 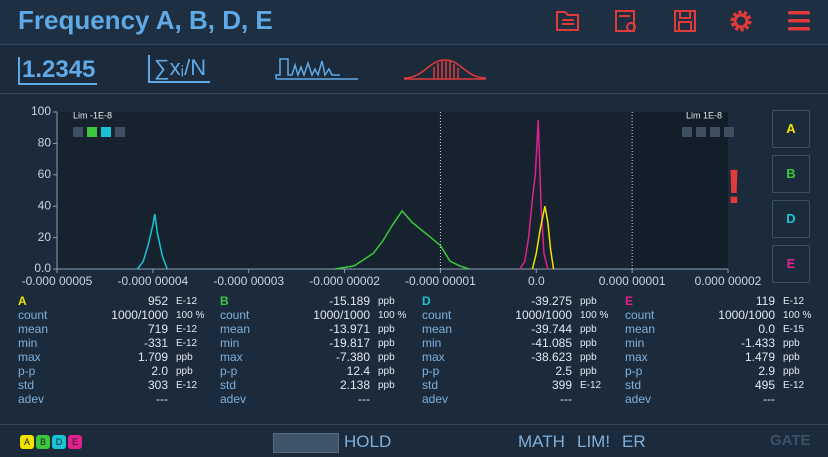 What do you see at coordinates (634, 441) in the screenshot?
I see `error-button: ER` at bounding box center [634, 441].